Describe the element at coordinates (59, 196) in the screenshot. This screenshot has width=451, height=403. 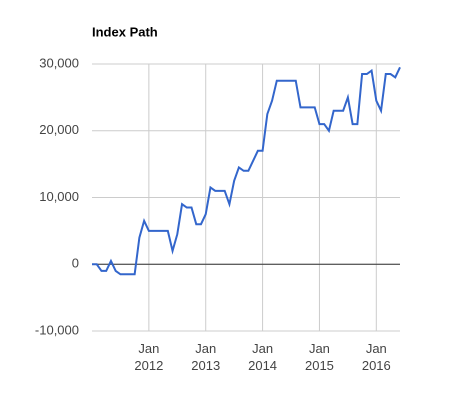
I see `y-tick-label: 10,000` at that location.